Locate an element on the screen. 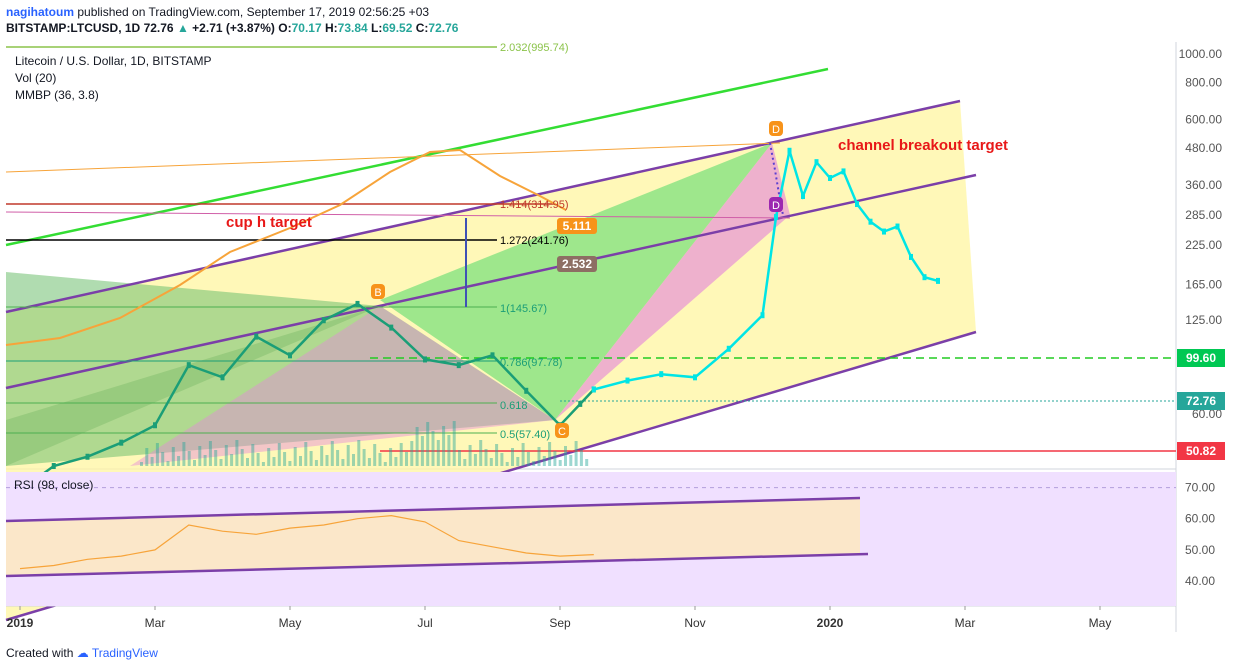 The image size is (1243, 671). rsi-channel-fill is located at coordinates (433, 537).